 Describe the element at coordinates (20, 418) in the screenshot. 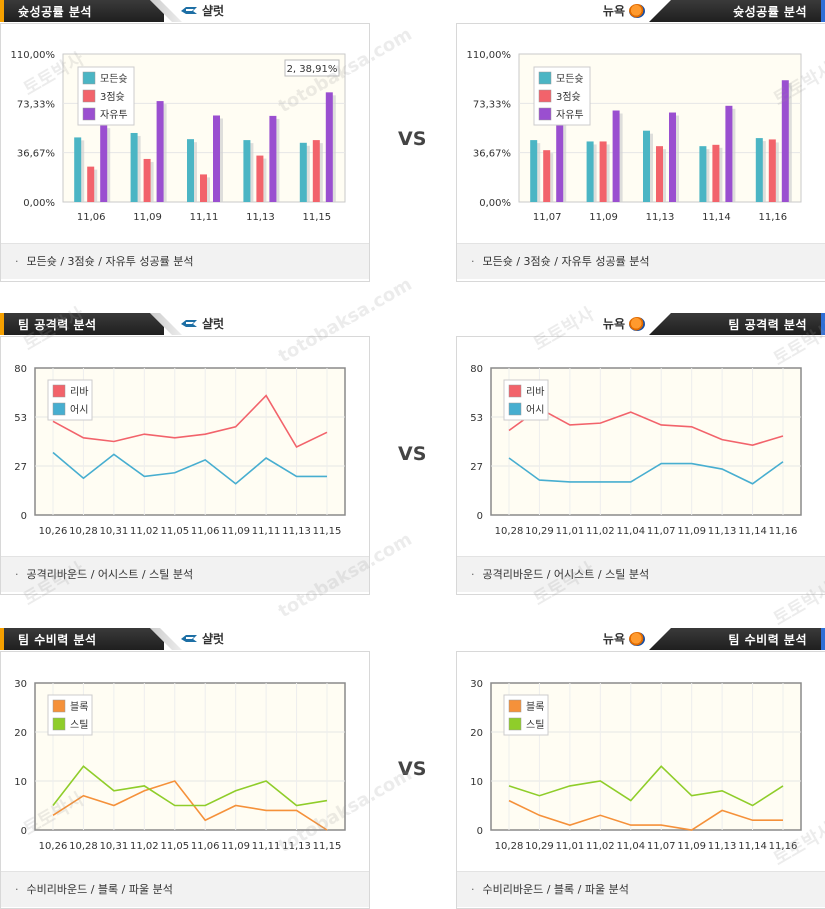

I see `y-tick-label: 53` at that location.